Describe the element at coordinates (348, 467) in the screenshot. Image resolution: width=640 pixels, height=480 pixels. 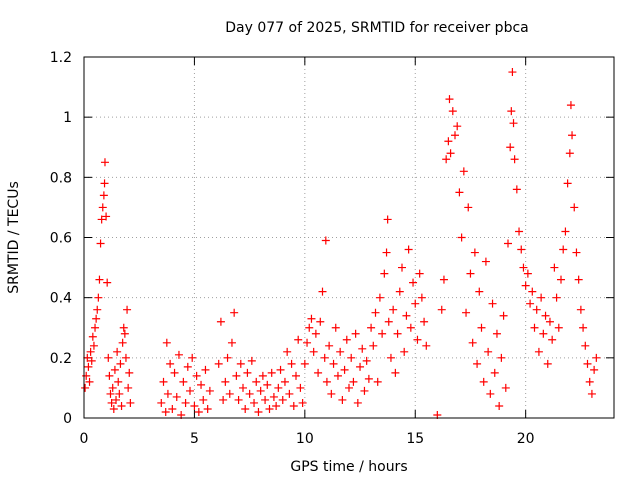
I see `x-axis-label: GPS time / hours` at that location.